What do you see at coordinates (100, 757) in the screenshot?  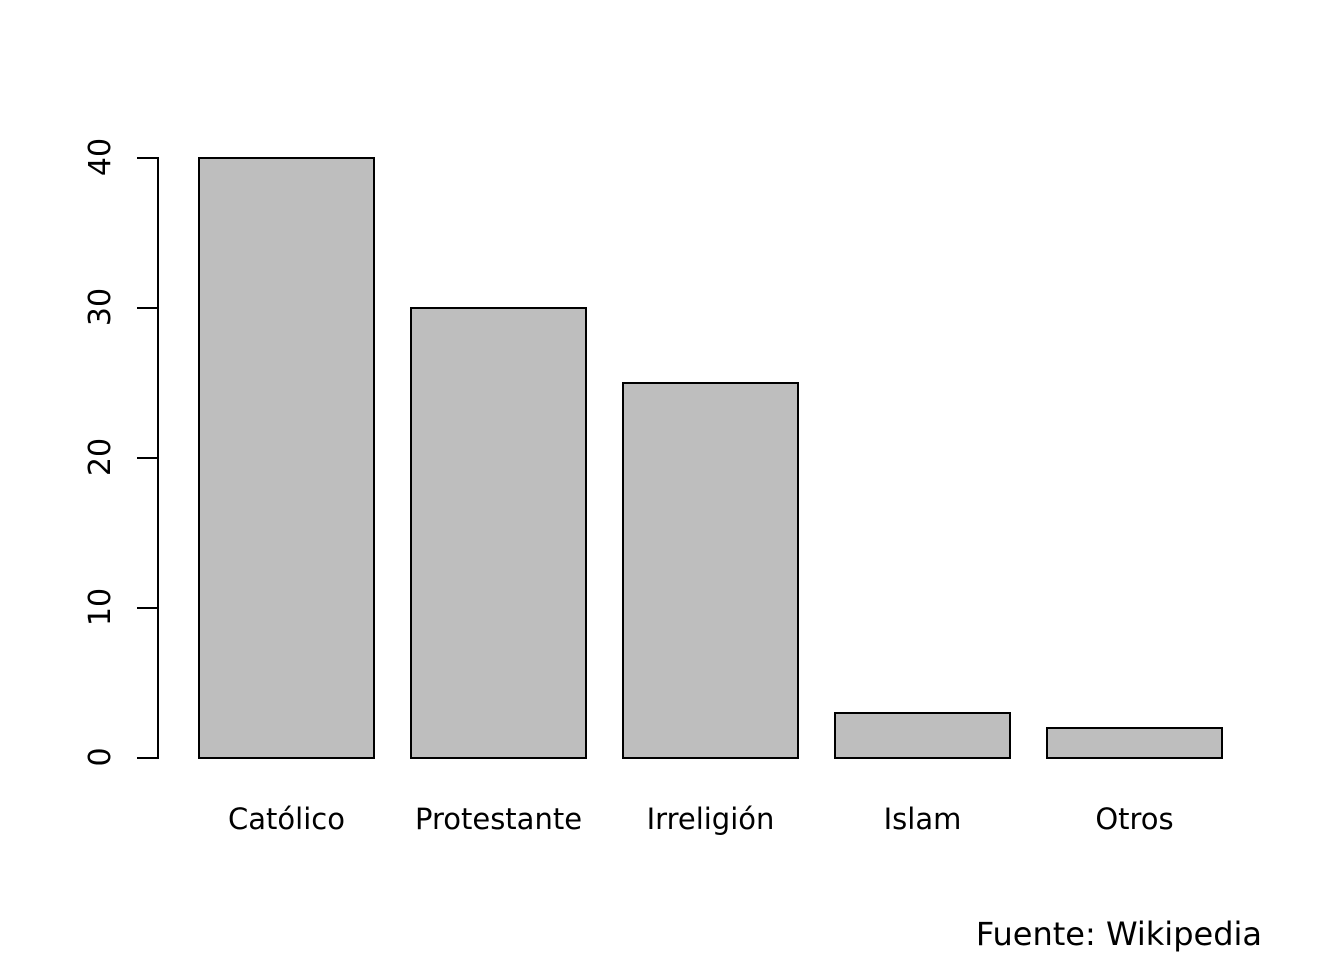 I see `y-axis-tick-label: 0` at bounding box center [100, 757].